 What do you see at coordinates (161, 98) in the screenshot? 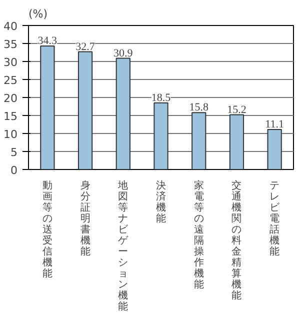
I see `data-label: 18.5` at bounding box center [161, 98].